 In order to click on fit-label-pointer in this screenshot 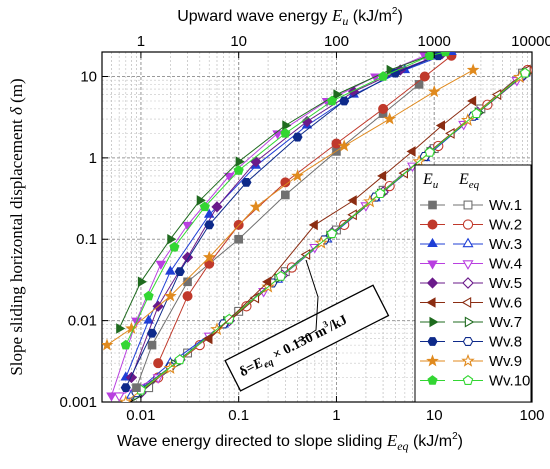, I will do `click(307, 301)`.